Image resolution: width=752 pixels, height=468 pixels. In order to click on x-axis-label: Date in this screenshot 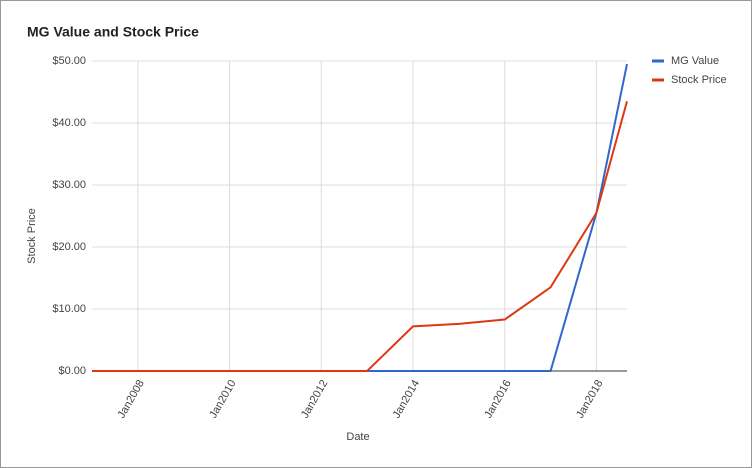, I will do `click(357, 437)`.